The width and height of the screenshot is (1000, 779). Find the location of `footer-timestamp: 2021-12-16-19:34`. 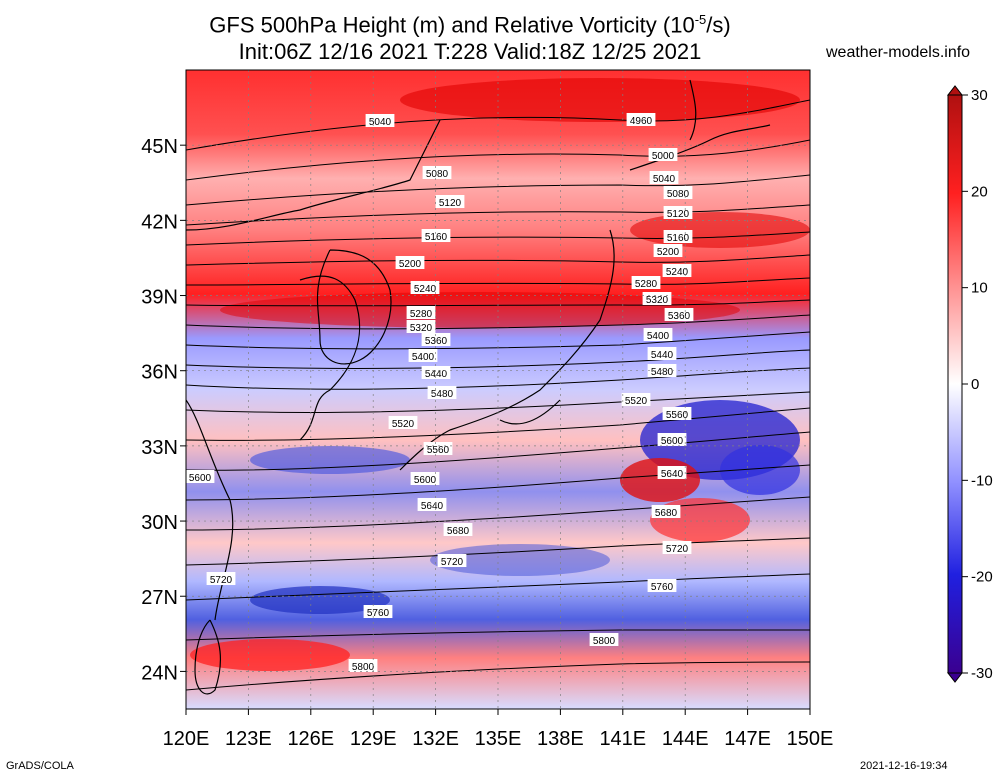

footer-timestamp: 2021-12-16-19:34 is located at coordinates (904, 766).